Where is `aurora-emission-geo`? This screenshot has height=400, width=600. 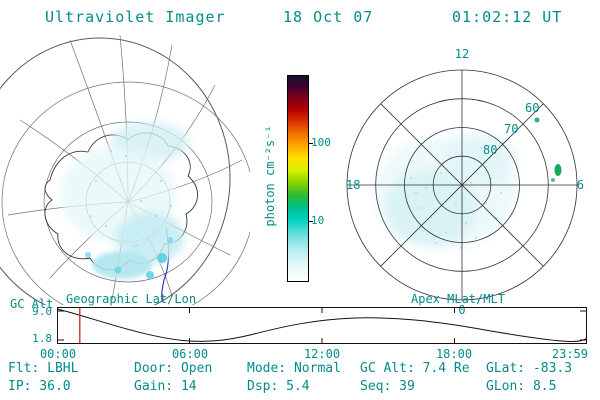
aurora-emission-geo is located at coordinates (125, 200).